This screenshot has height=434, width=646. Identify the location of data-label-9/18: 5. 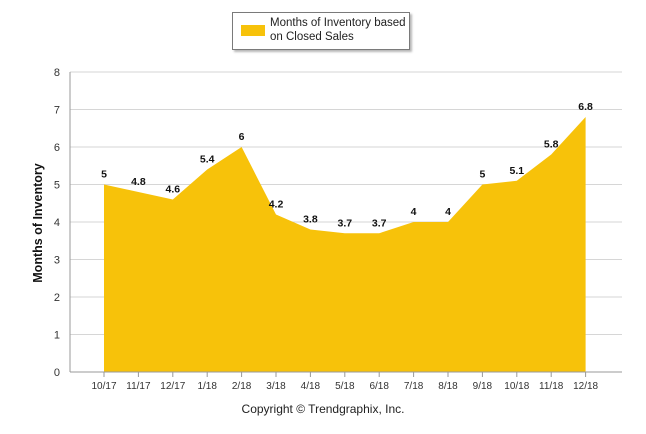
(482, 175).